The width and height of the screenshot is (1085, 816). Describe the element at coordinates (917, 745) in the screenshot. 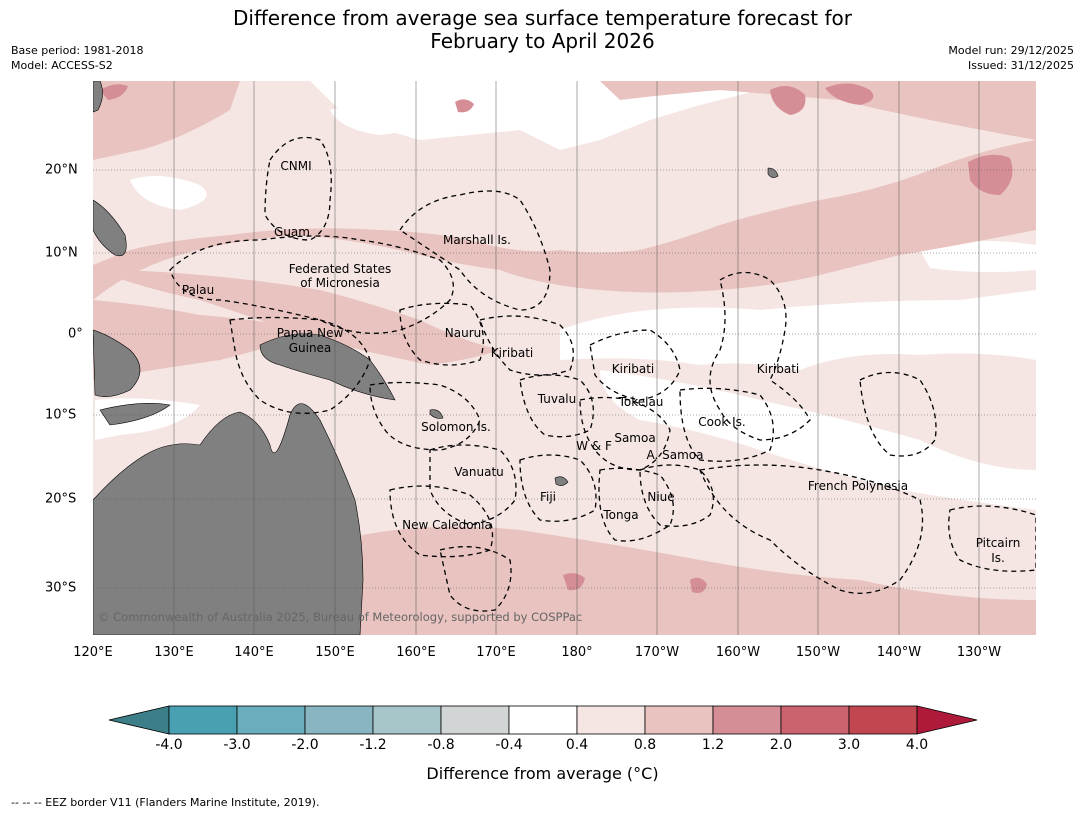

I see `colorbar-tick: 4.0` at that location.